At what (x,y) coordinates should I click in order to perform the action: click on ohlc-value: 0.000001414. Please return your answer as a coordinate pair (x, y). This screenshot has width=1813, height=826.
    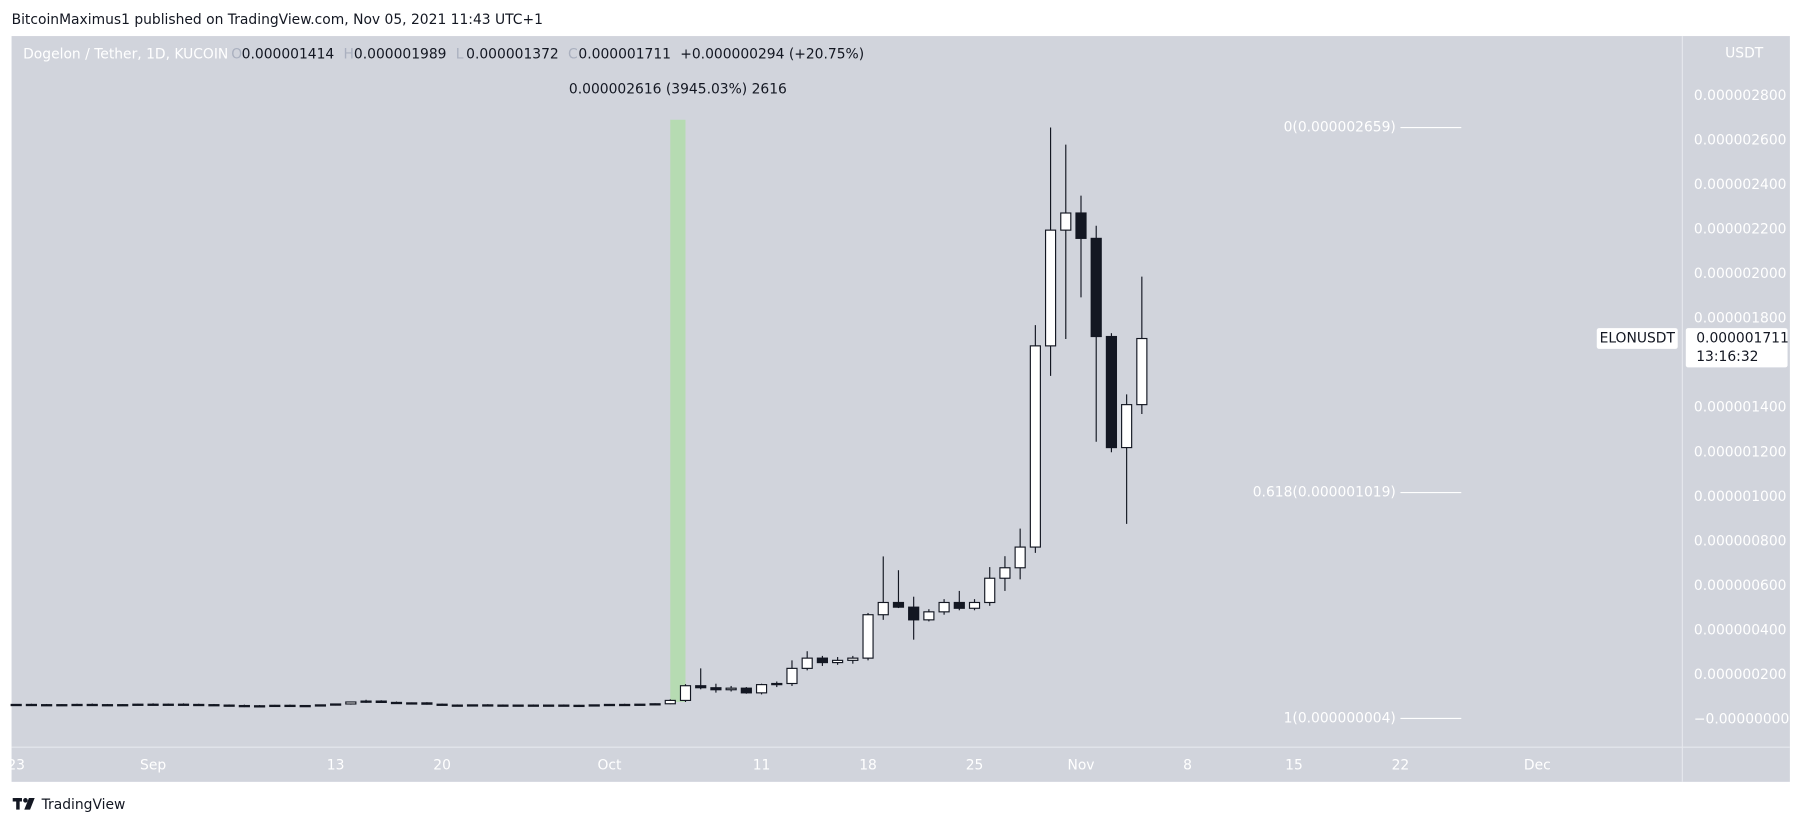
    Looking at the image, I should click on (288, 55).